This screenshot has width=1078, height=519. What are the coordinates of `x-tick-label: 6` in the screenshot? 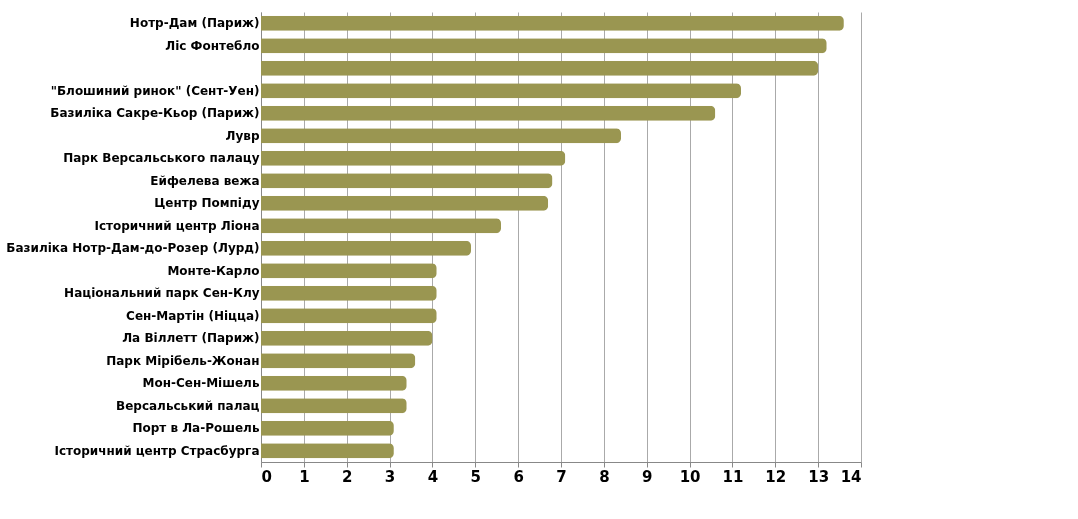 It's located at (518, 476).